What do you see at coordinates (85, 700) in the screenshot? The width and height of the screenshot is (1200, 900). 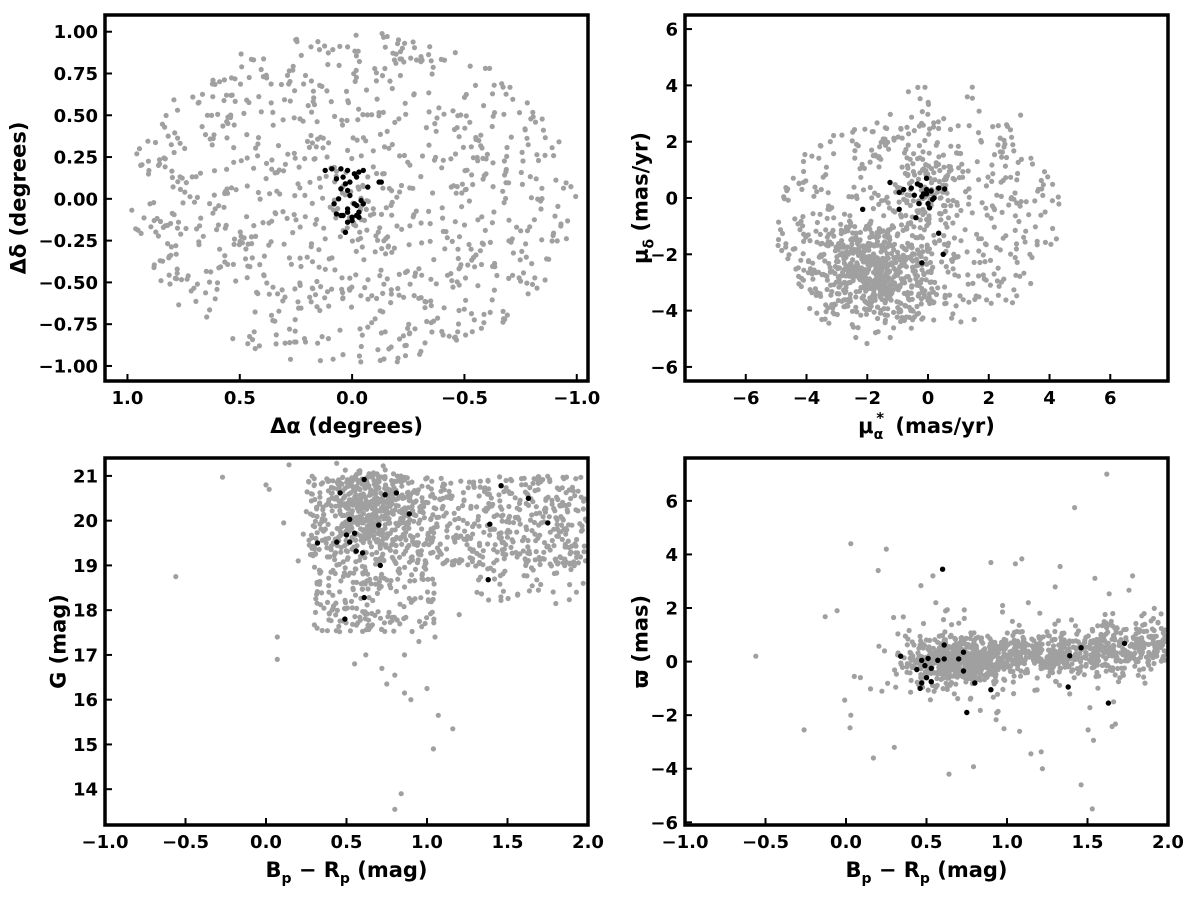 I see `y-tick-label: 16` at bounding box center [85, 700].